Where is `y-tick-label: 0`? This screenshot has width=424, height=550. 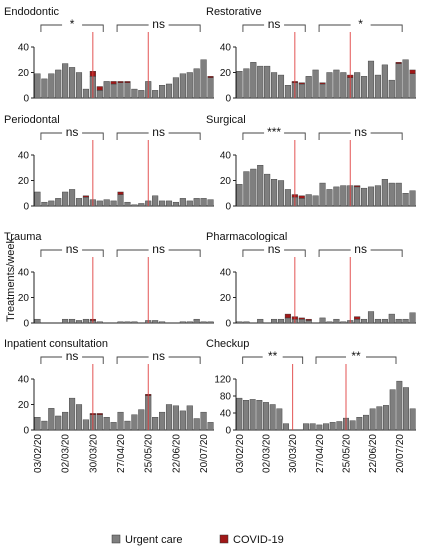
y-tick-label: 0 is located at coordinates (228, 324).